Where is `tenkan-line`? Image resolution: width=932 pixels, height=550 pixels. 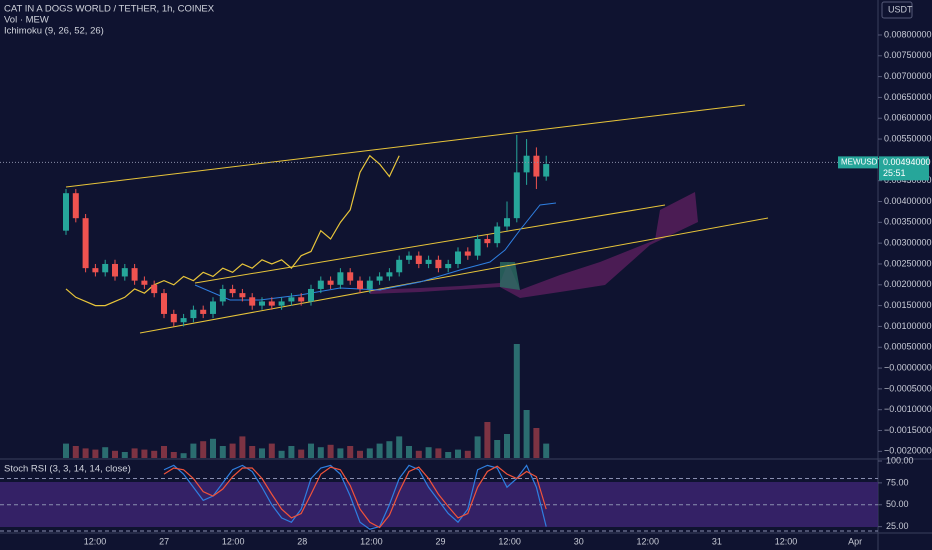
tenkan-line is located at coordinates (375, 251).